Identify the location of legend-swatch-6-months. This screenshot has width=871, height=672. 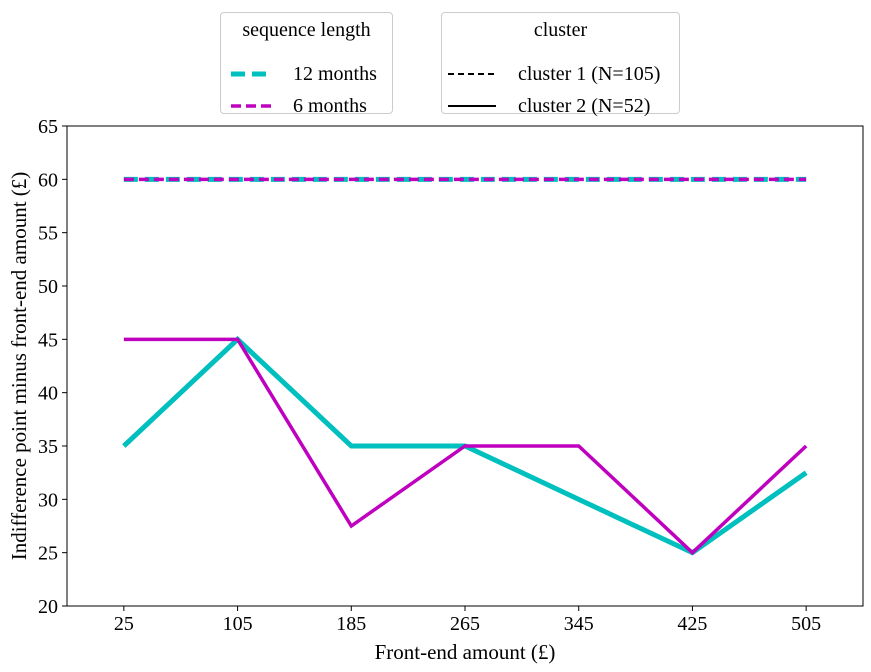
(251, 106).